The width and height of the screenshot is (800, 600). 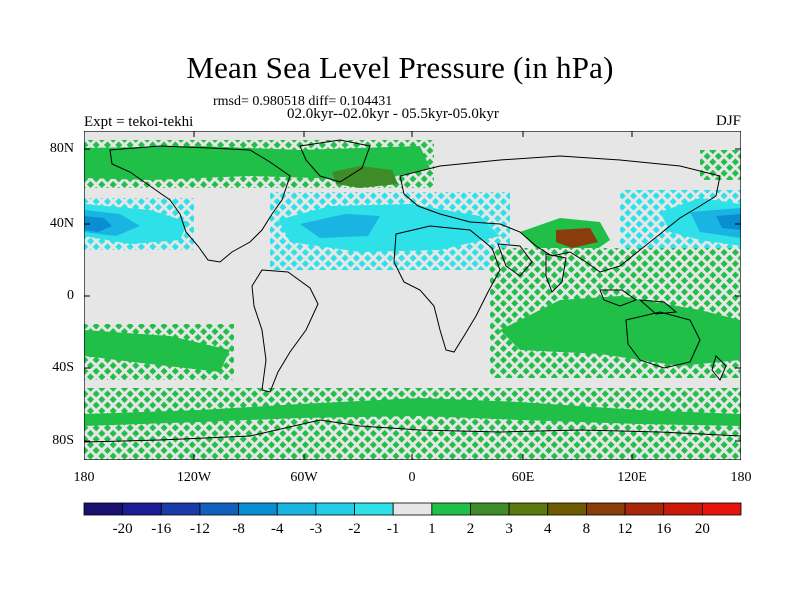 What do you see at coordinates (63, 367) in the screenshot?
I see `lat-tick-40s: 40S` at bounding box center [63, 367].